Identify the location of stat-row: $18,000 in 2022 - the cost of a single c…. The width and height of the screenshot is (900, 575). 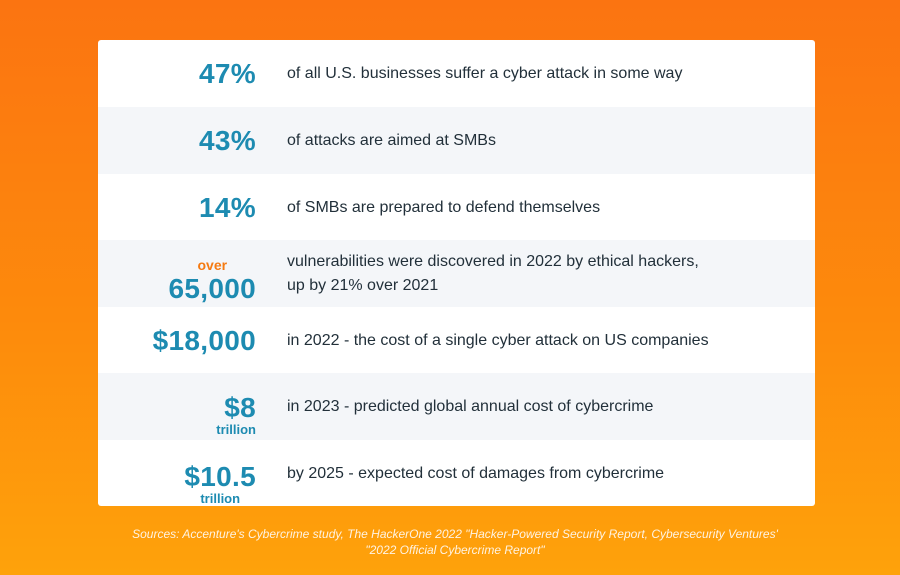
(456, 340).